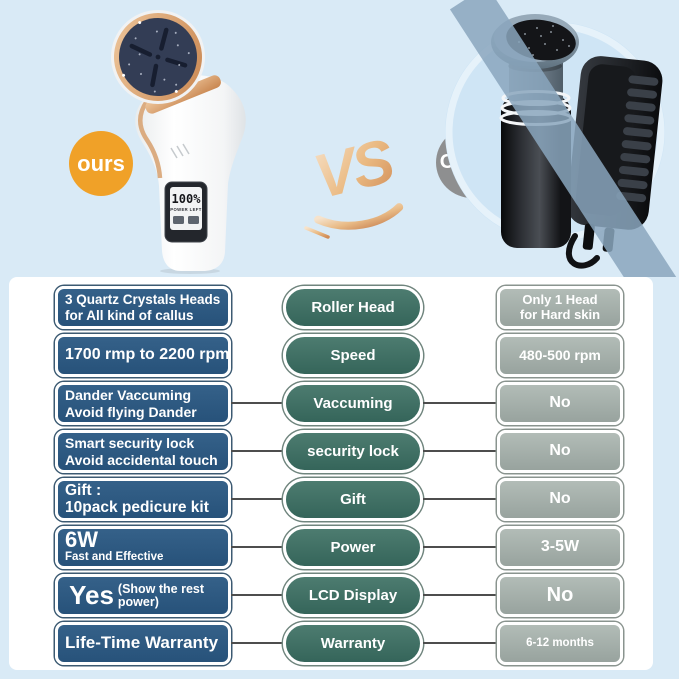 The image size is (679, 679). Describe the element at coordinates (317, 232) in the screenshot. I see `vs-brush-flick` at that location.